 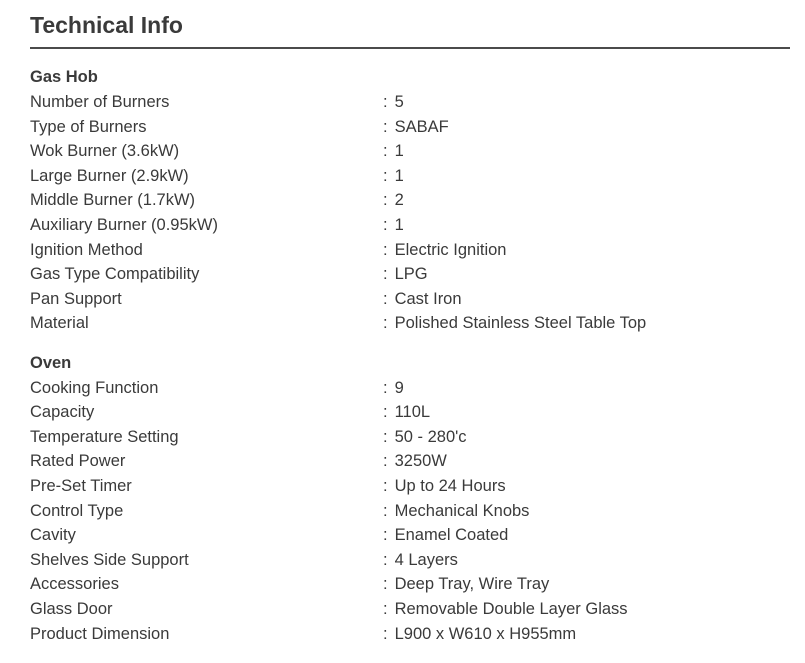 I want to click on spec-value: SABAF, so click(x=421, y=126).